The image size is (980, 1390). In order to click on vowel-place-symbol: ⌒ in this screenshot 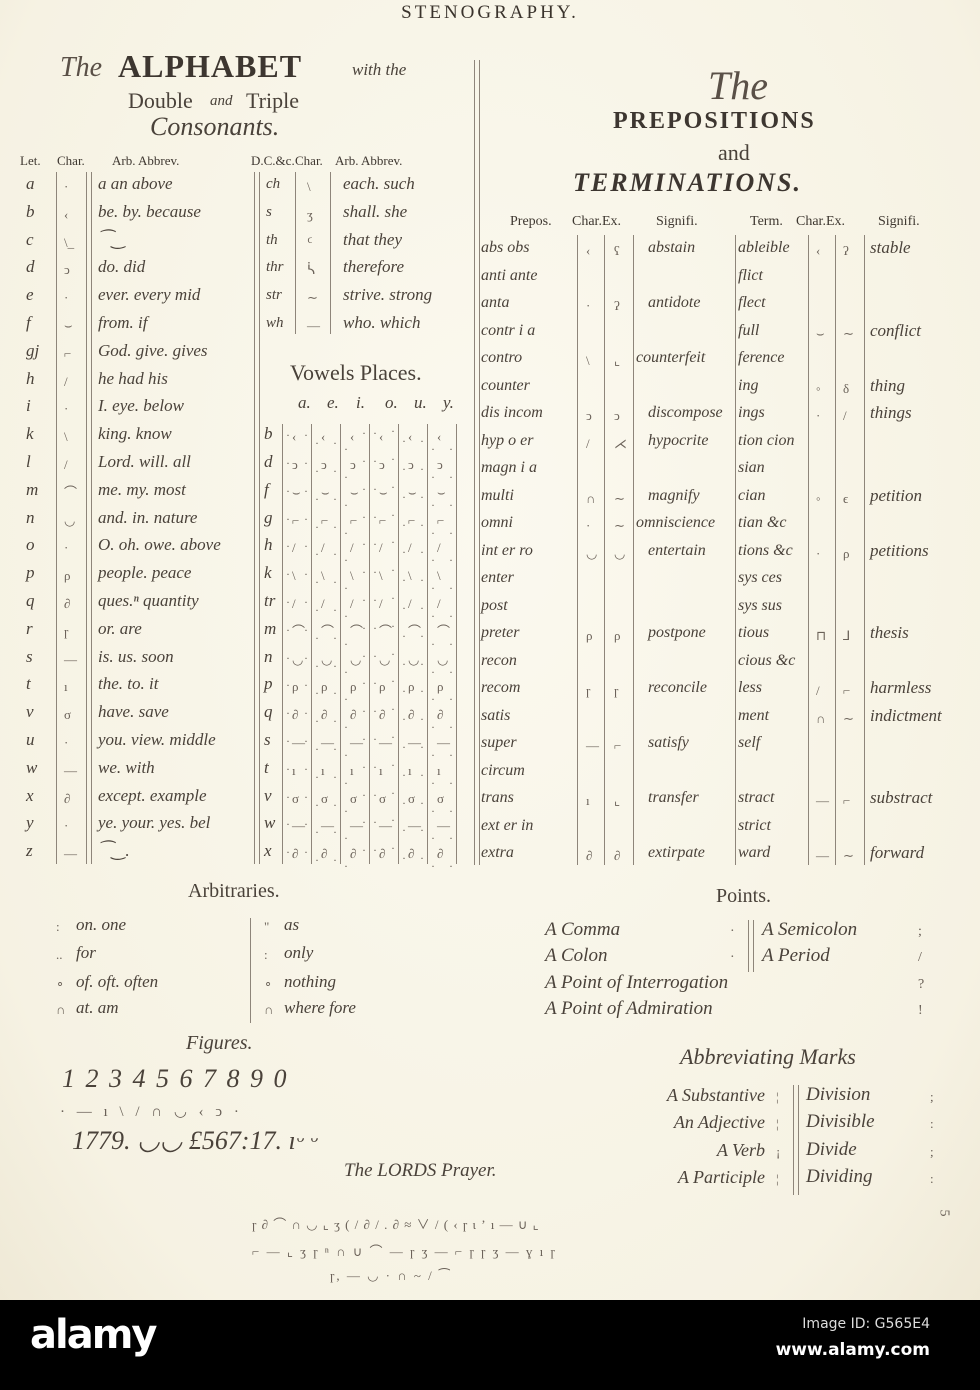, I will do `click(386, 631)`.